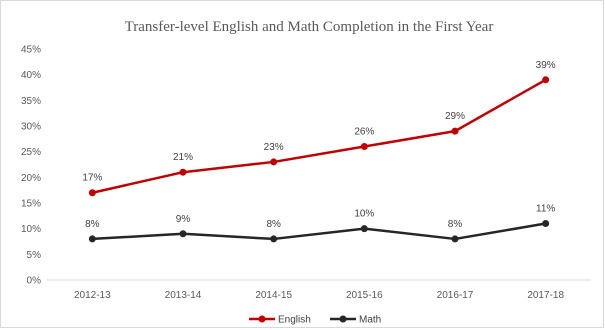 This screenshot has width=605, height=330. What do you see at coordinates (31, 50) in the screenshot?
I see `y-tick-label: 45%` at bounding box center [31, 50].